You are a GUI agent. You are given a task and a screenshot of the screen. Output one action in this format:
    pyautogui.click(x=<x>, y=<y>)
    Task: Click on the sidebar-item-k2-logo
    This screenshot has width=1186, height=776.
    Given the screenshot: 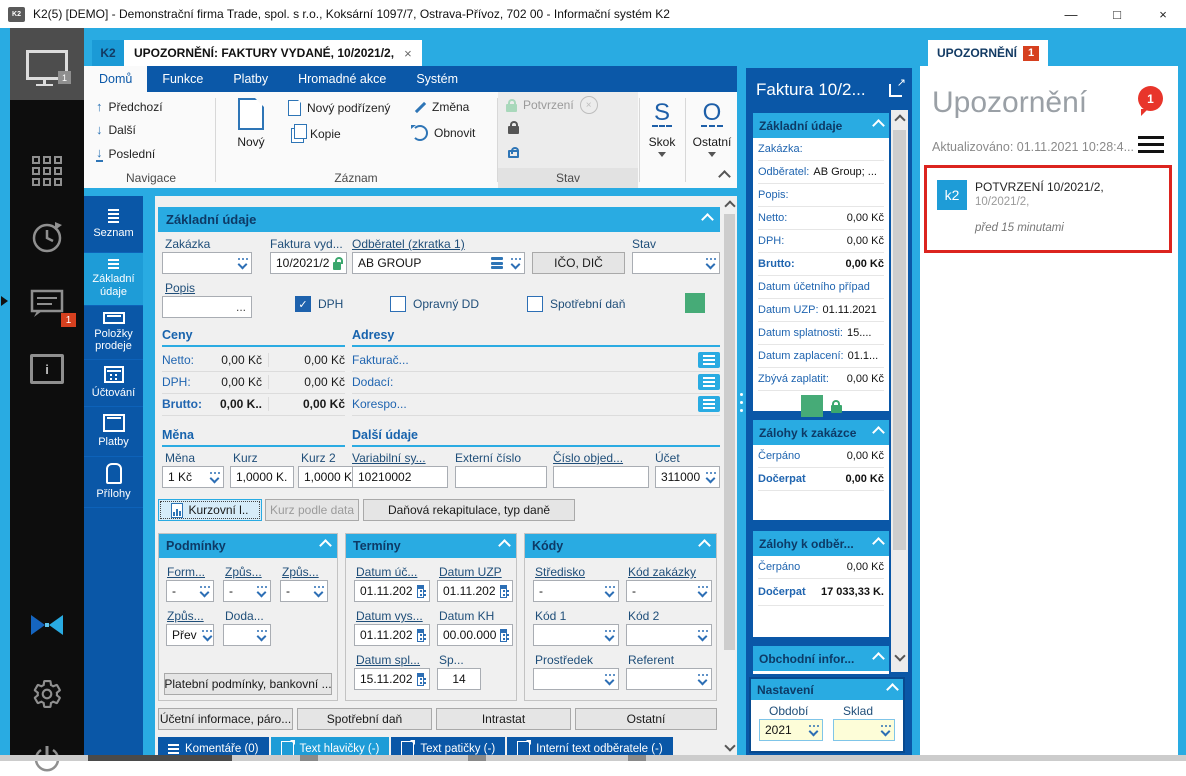 What is the action you would take?
    pyautogui.click(x=47, y=625)
    